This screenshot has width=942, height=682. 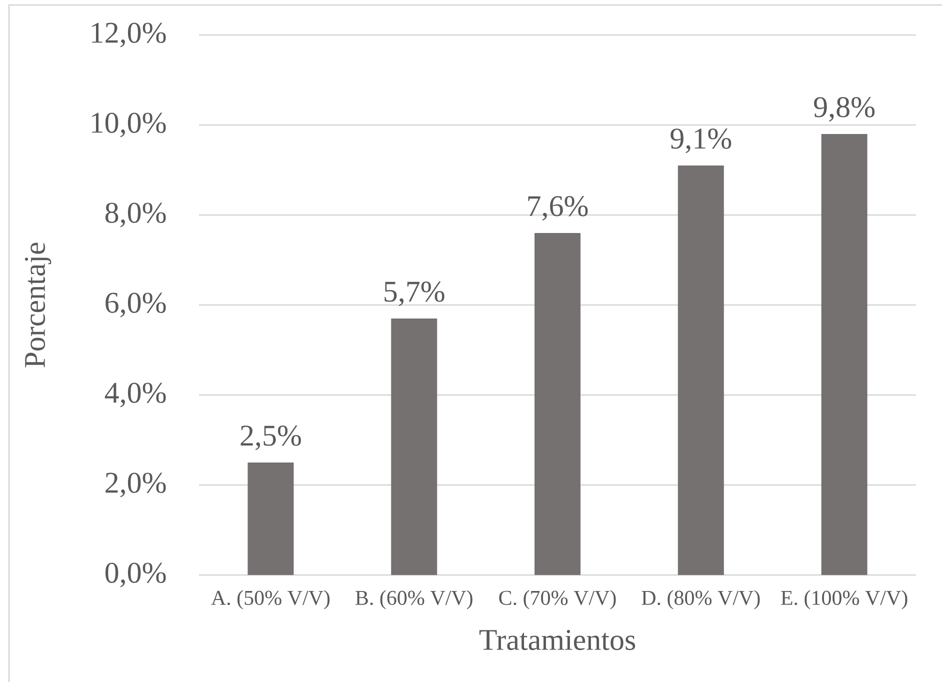 I want to click on y-axis-title: Porcentaje, so click(x=38, y=305).